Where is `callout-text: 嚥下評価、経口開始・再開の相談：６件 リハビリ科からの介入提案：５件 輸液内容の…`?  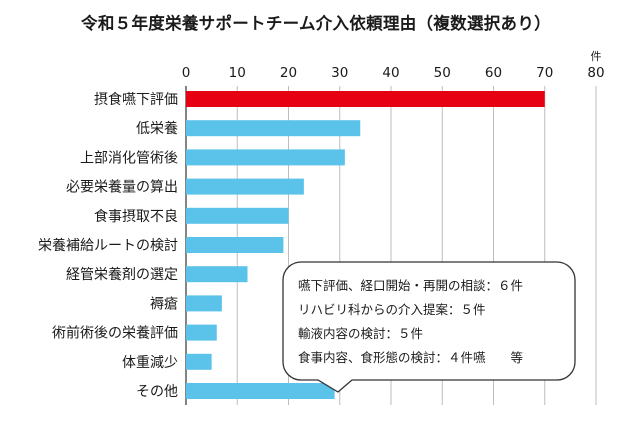
callout-text: 嚥下評価、経口開始・再開の相談：６件 リハビリ科からの介入提案：５件 輸液内容の… is located at coordinates (432, 322).